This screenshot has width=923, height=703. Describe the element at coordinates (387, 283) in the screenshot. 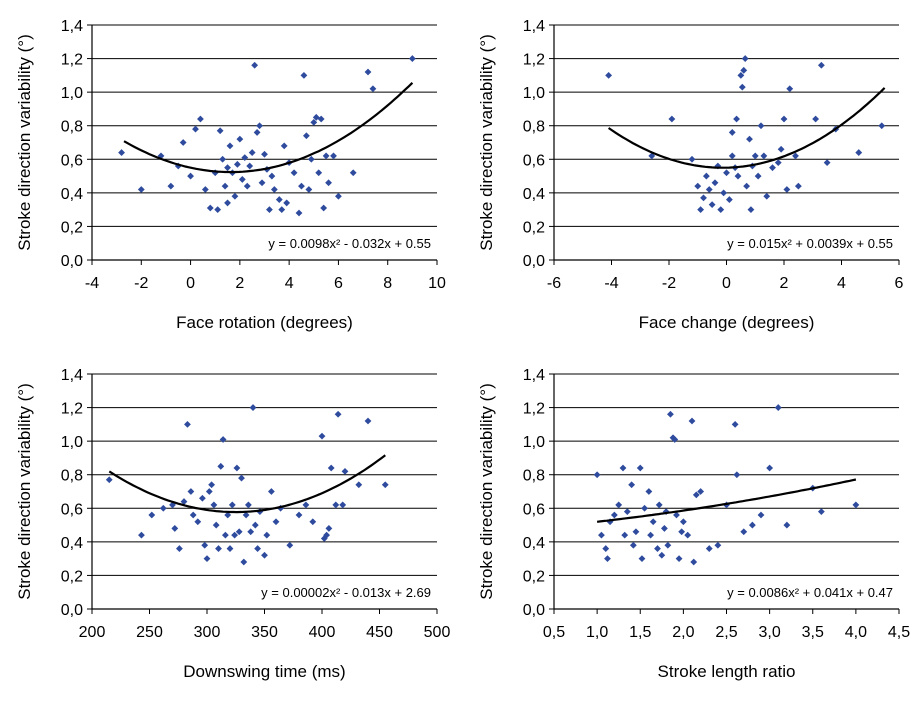

I see `x-tick-label: 8` at that location.